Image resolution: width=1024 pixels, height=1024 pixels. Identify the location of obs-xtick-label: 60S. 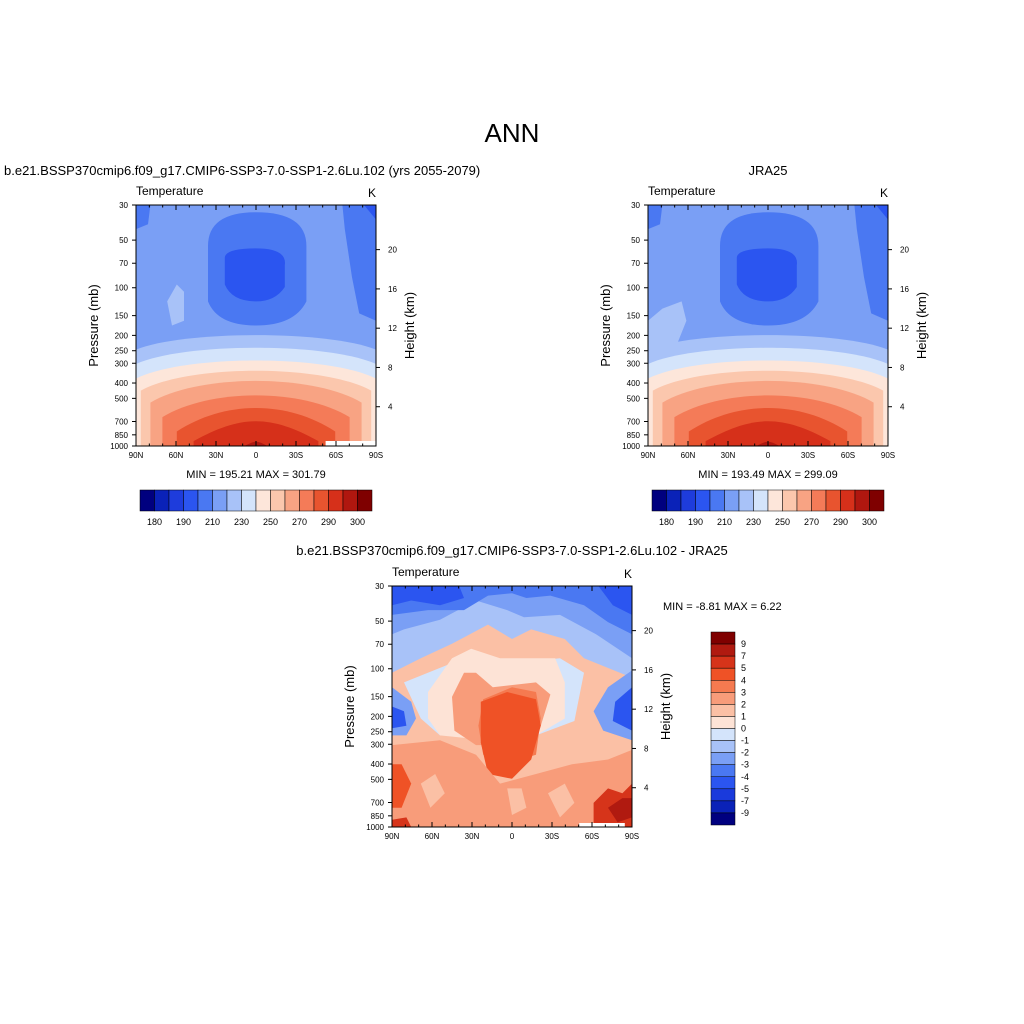
(848, 455).